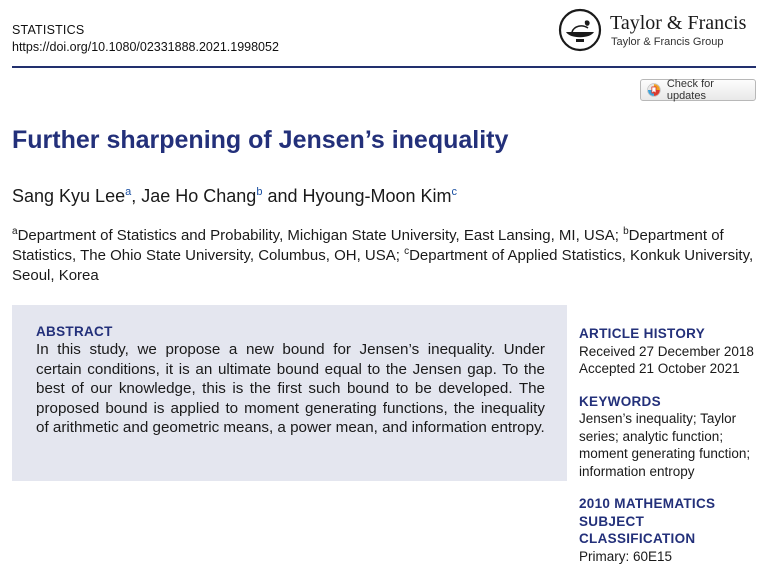 Image resolution: width=768 pixels, height=574 pixels. Describe the element at coordinates (282, 196) in the screenshot. I see `author-separator: and` at that location.